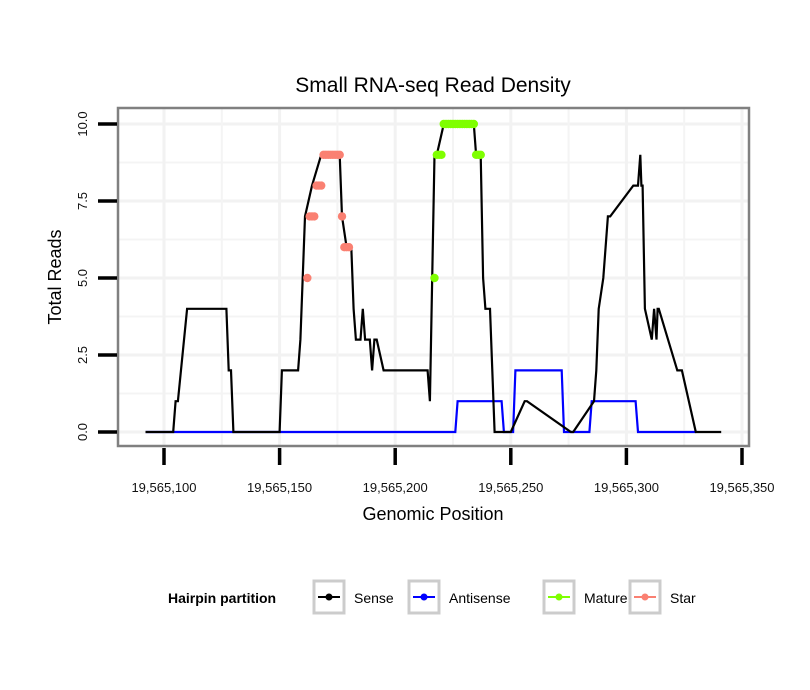 The height and width of the screenshot is (690, 810). What do you see at coordinates (82, 201) in the screenshot?
I see `y-tick-label: 7.5` at bounding box center [82, 201].